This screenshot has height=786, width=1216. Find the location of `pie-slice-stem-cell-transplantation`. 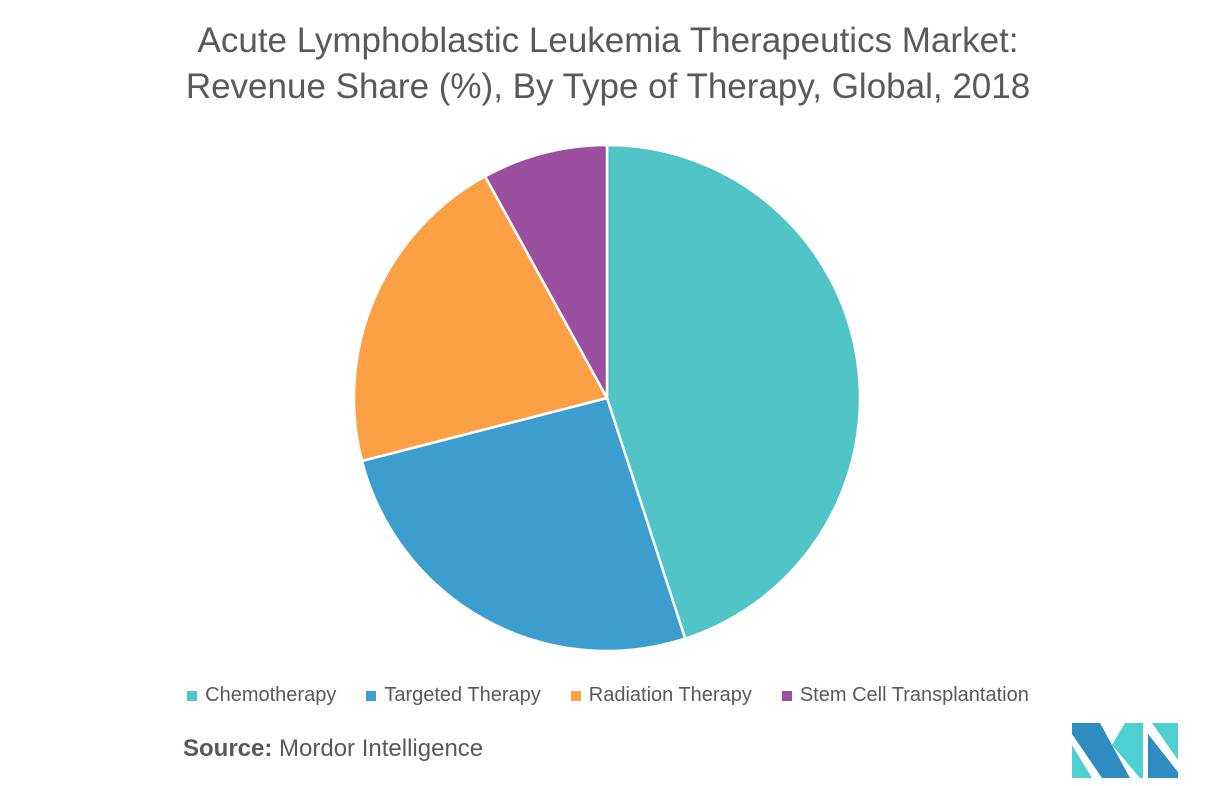

pie-slice-stem-cell-transplantation is located at coordinates (546, 271).